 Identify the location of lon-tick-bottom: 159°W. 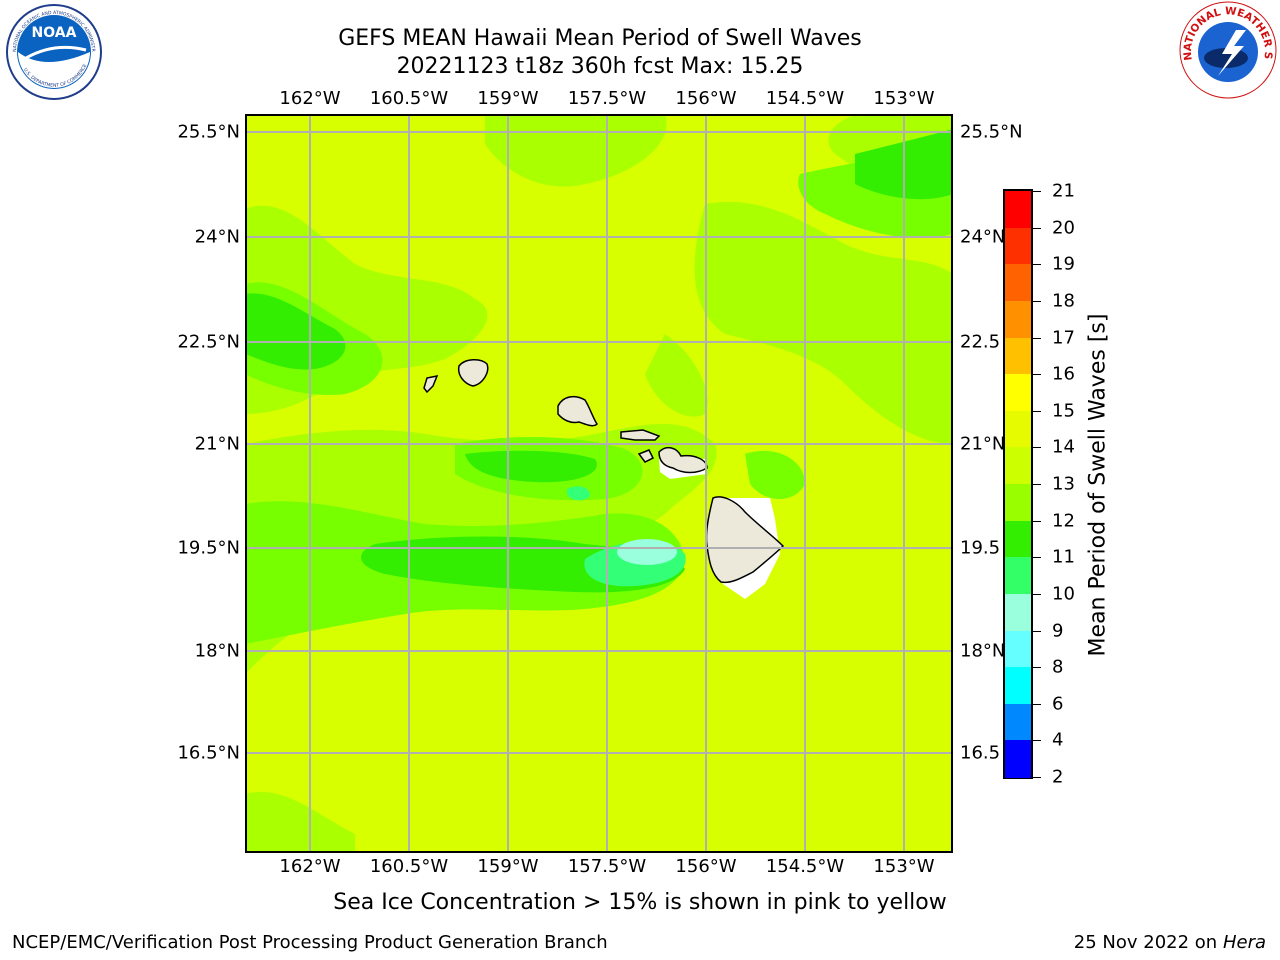
(508, 866).